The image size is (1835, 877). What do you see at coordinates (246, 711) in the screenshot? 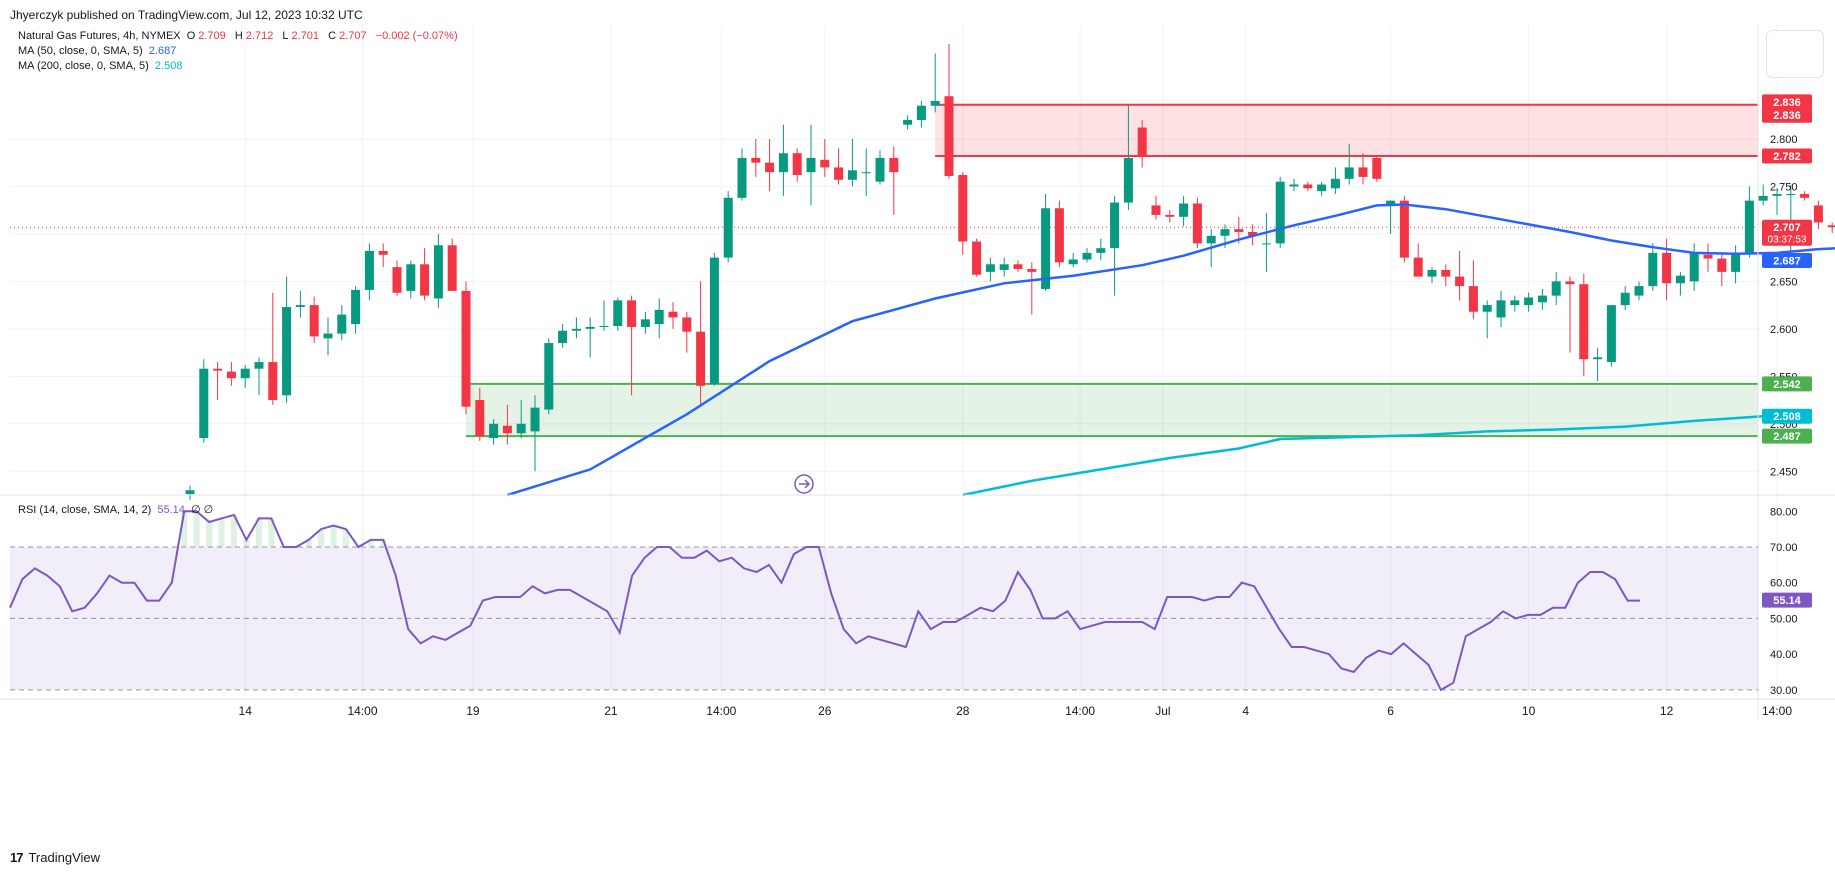
I see `time-tick-label: 14` at bounding box center [246, 711].